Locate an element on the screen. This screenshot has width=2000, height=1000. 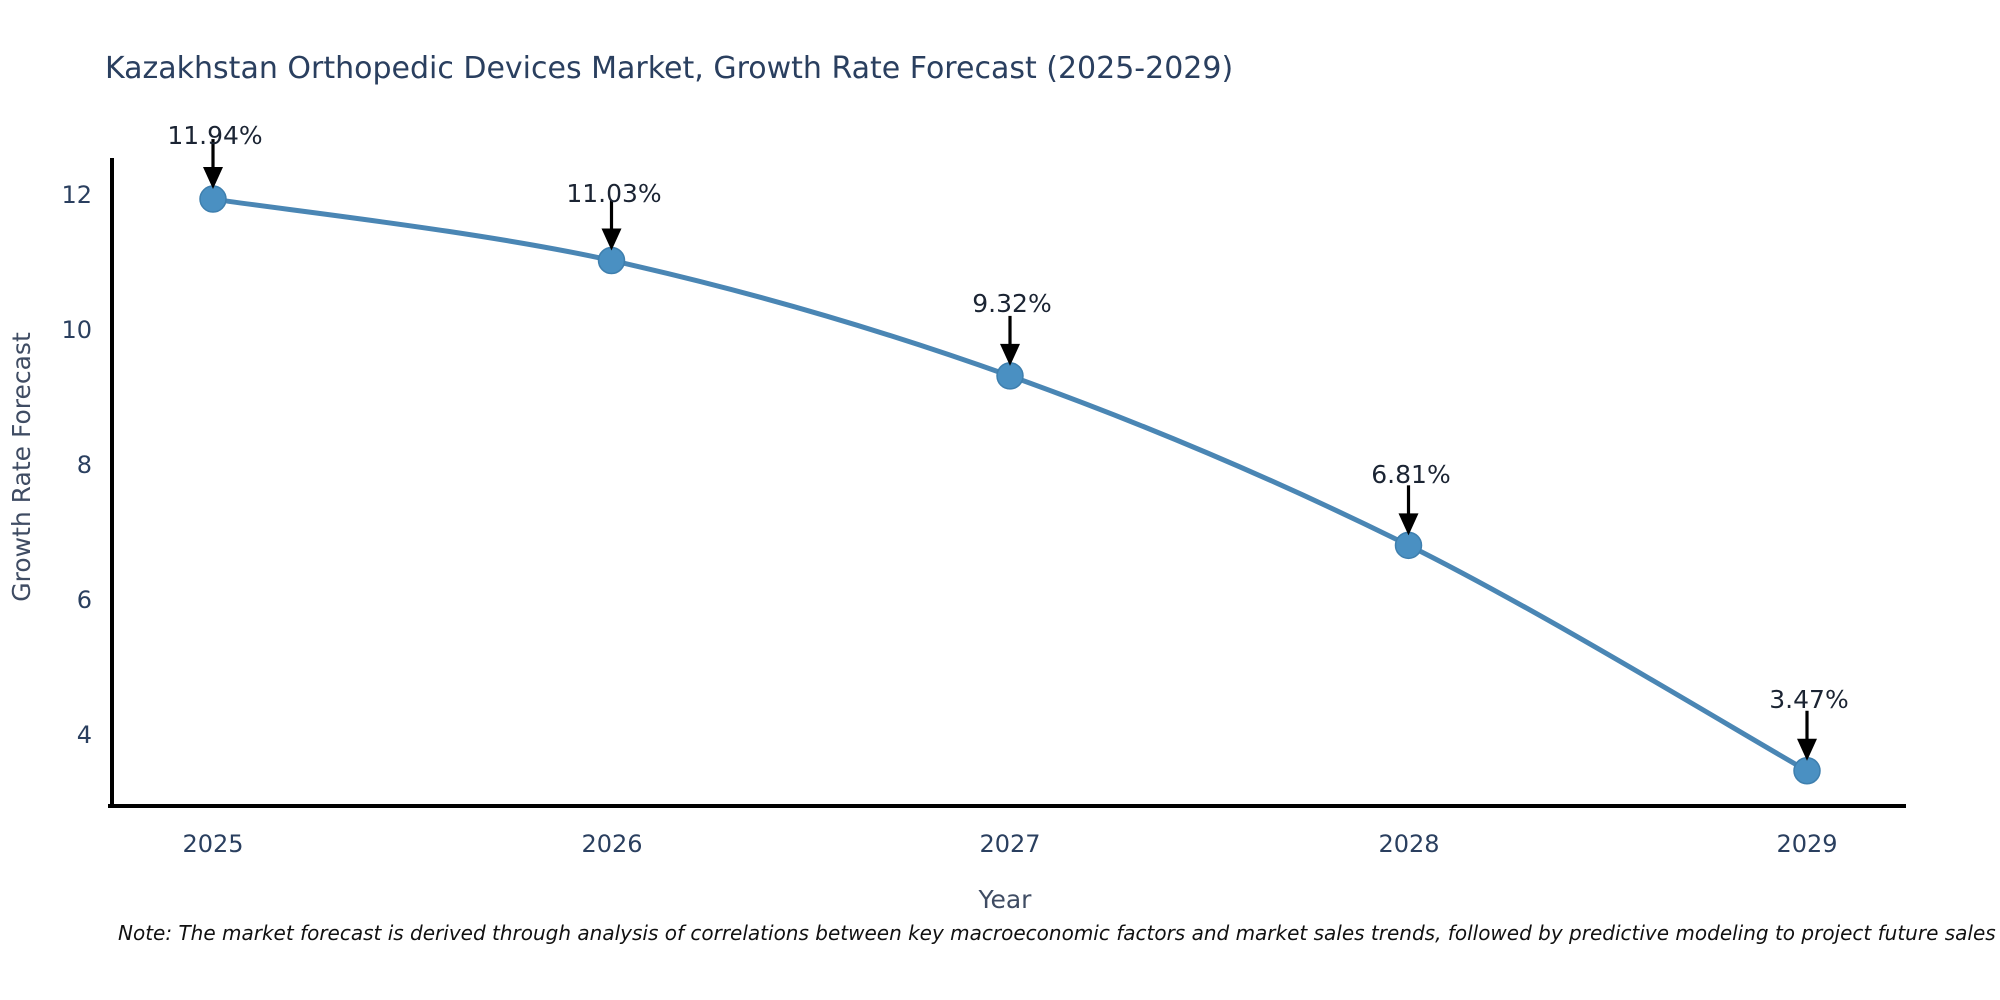
x-tick-label: 2027 is located at coordinates (1009, 844).